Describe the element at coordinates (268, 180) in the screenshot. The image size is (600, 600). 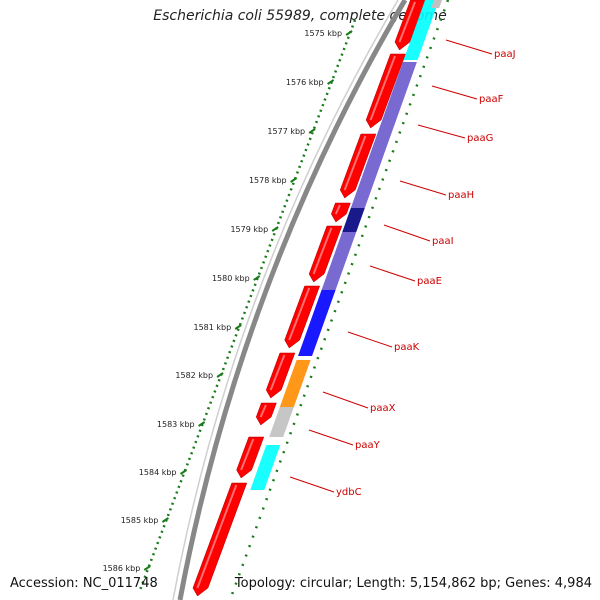
I see `ruler-tick-label: 1578 kbp` at that location.